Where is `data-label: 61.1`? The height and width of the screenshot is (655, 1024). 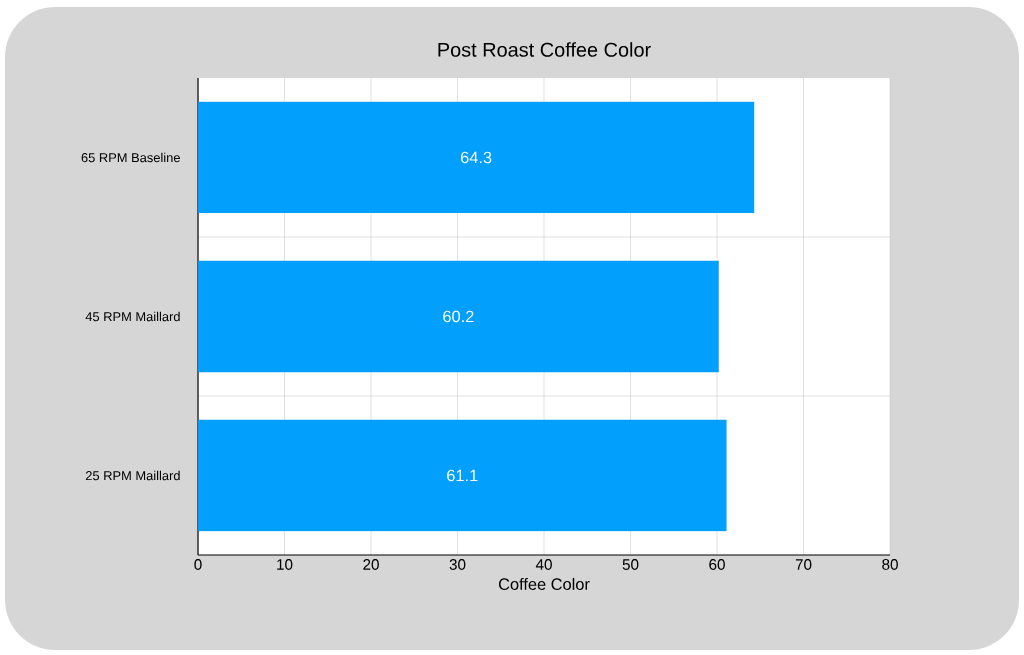
data-label: 61.1 is located at coordinates (462, 475).